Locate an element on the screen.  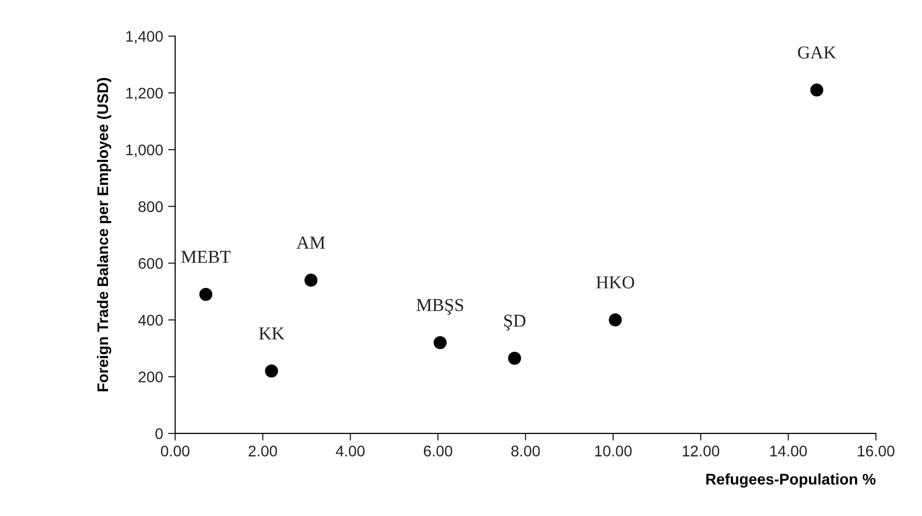
y-axis-title: Foreign Trade Balance per Employee (USD) is located at coordinates (104, 235).